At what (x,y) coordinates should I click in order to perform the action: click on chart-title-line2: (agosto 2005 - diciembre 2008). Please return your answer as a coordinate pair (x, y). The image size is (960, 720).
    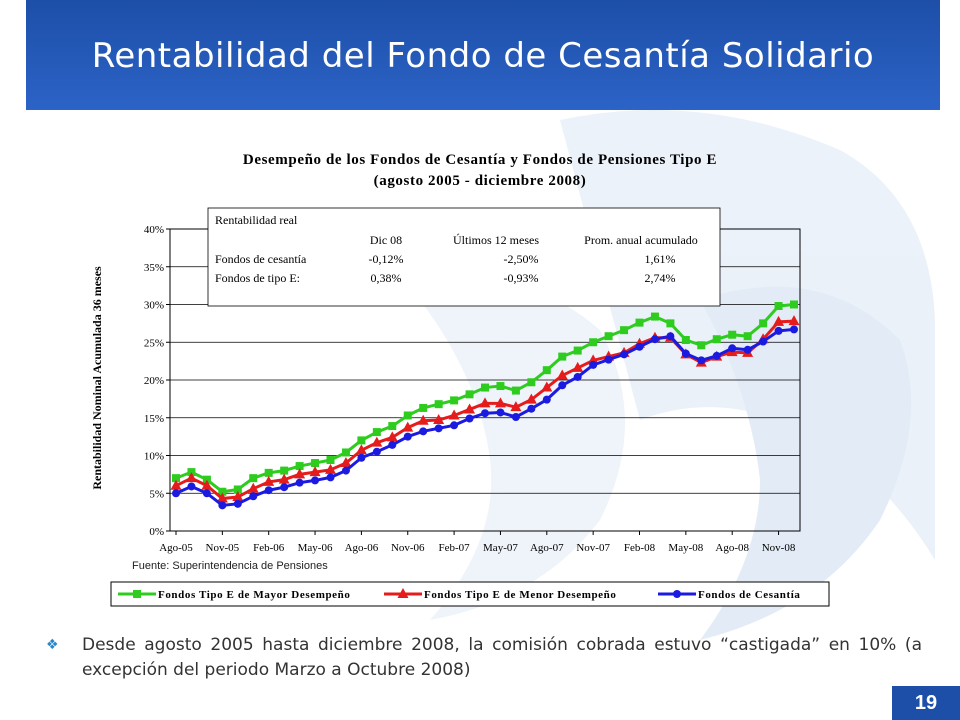
    Looking at the image, I should click on (480, 181).